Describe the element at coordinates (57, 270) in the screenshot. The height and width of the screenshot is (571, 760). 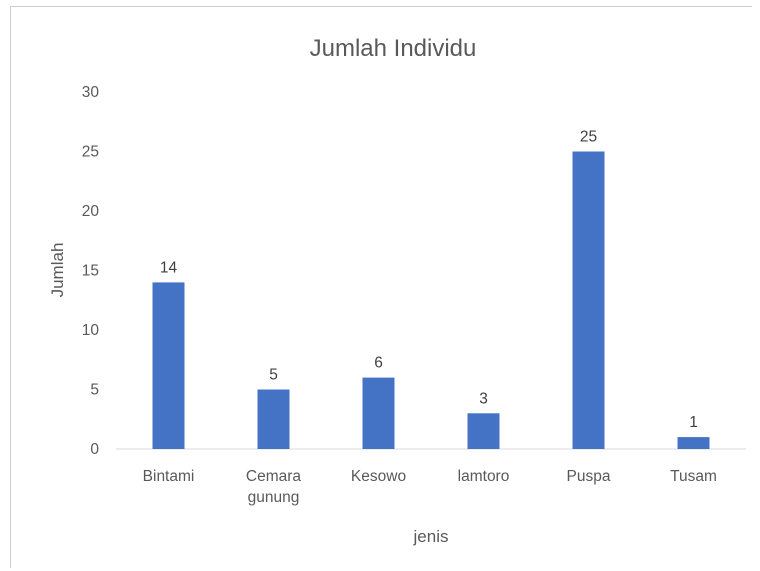
I see `y-axis-title: Jumlah` at that location.